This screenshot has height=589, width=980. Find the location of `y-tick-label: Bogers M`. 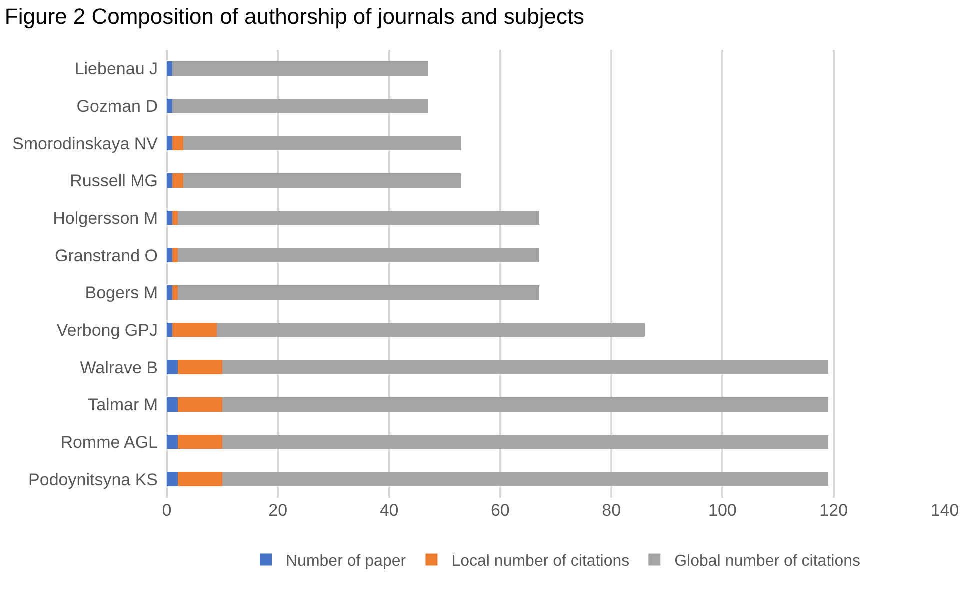

y-tick-label: Bogers M is located at coordinates (121, 293).